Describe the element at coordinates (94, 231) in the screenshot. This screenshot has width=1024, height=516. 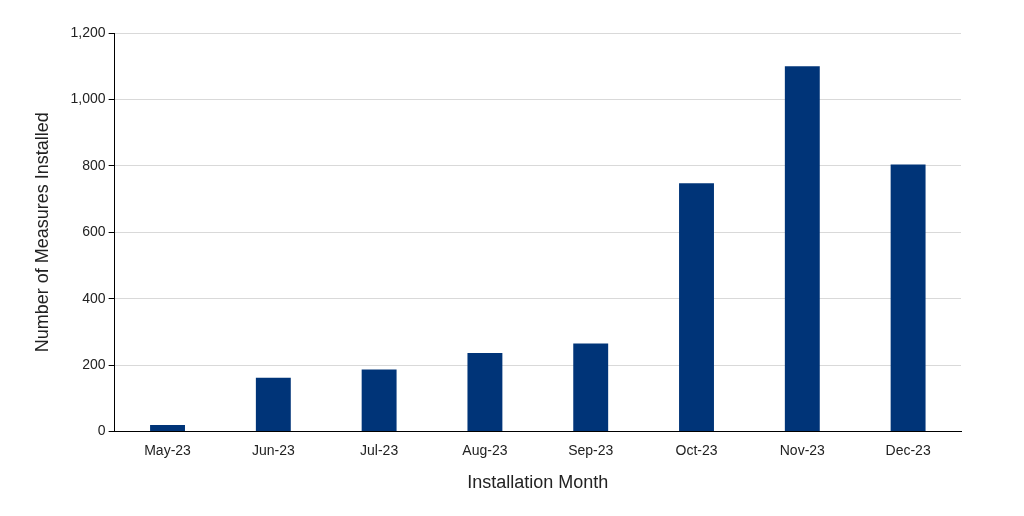
I see `y-tick-label: 600` at that location.